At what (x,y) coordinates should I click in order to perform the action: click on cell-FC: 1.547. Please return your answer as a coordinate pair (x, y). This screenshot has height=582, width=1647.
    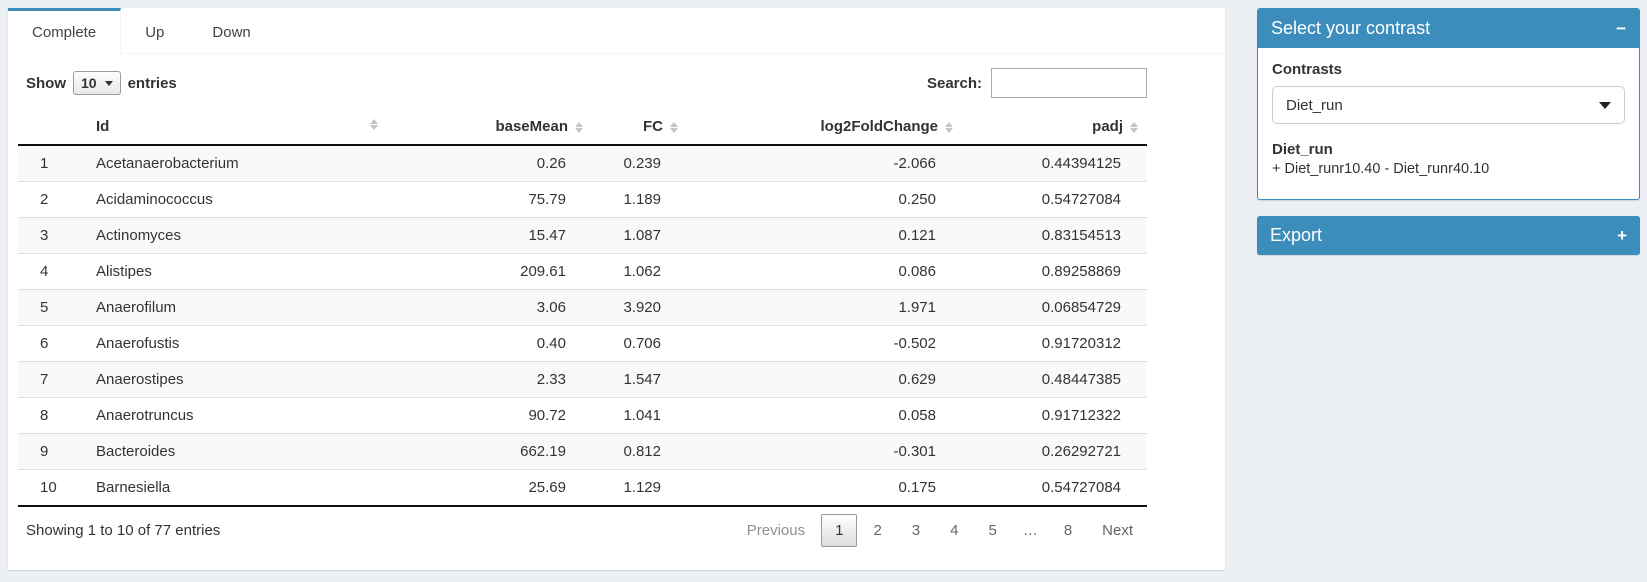
    Looking at the image, I should click on (639, 379).